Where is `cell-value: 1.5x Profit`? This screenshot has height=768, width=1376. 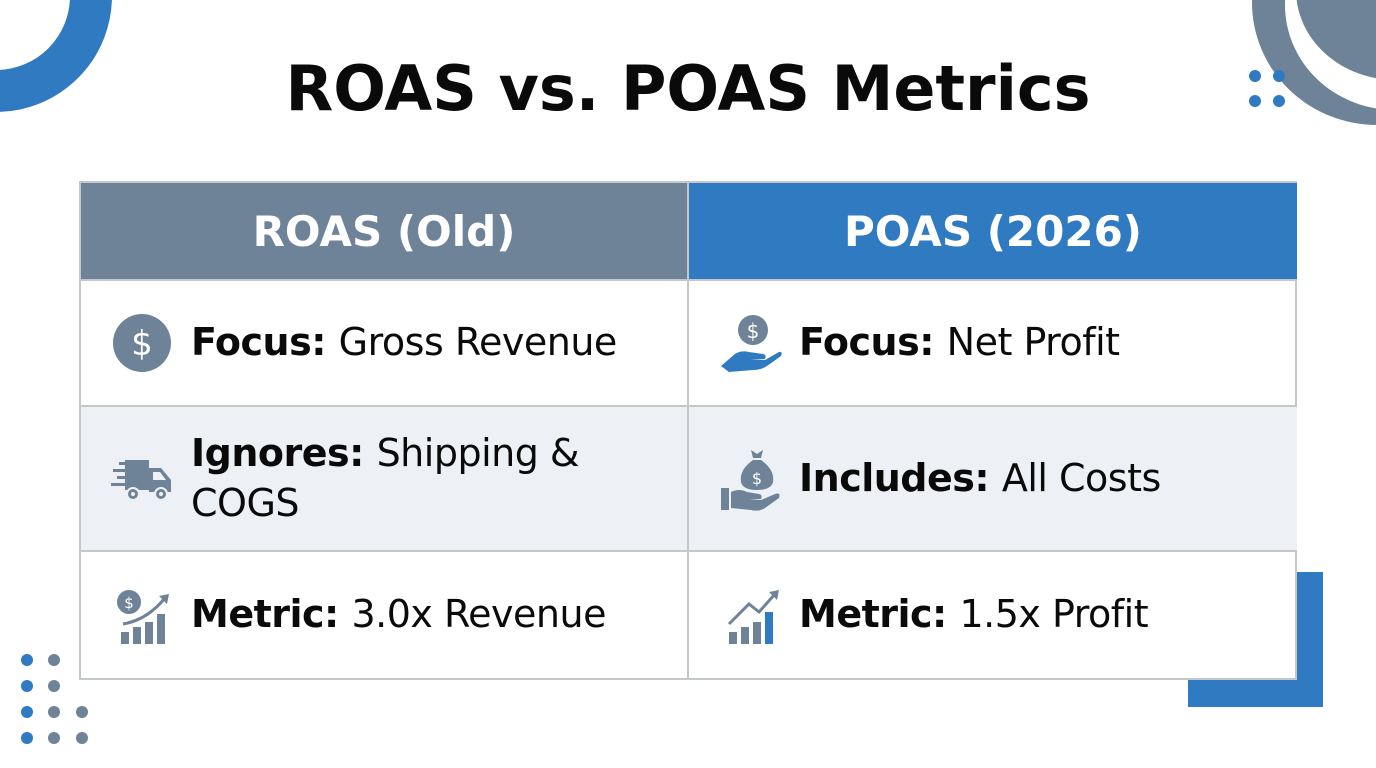 cell-value: 1.5x Profit is located at coordinates (1054, 614).